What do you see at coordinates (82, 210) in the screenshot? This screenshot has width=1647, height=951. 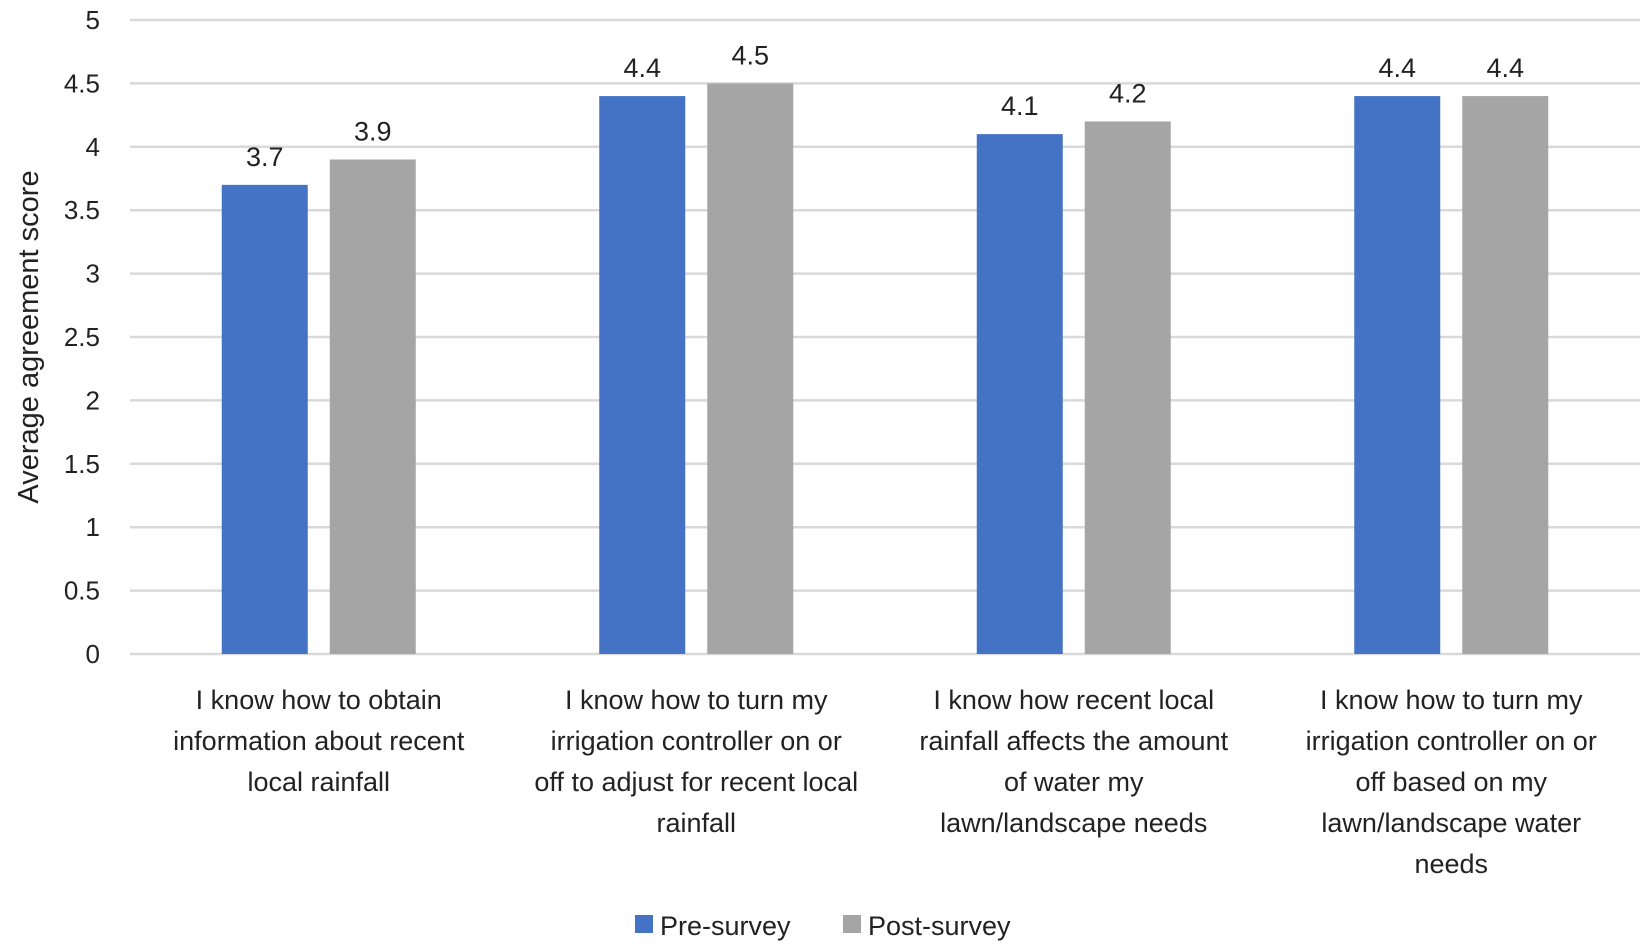 I see `y-tick-label: 3.5` at bounding box center [82, 210].